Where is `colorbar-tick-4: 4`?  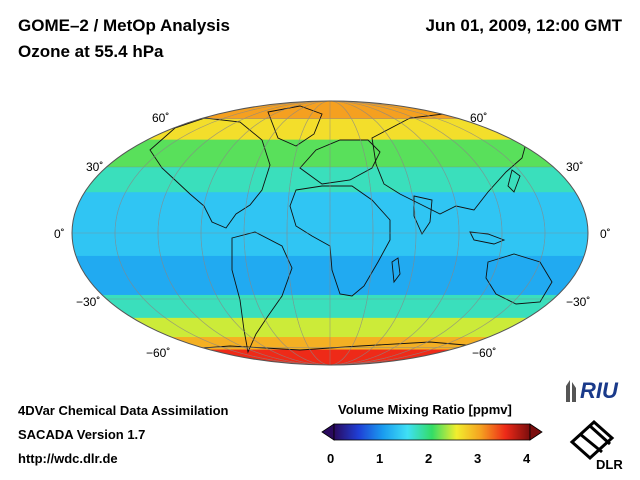
colorbar-tick-4: 4 is located at coordinates (527, 458).